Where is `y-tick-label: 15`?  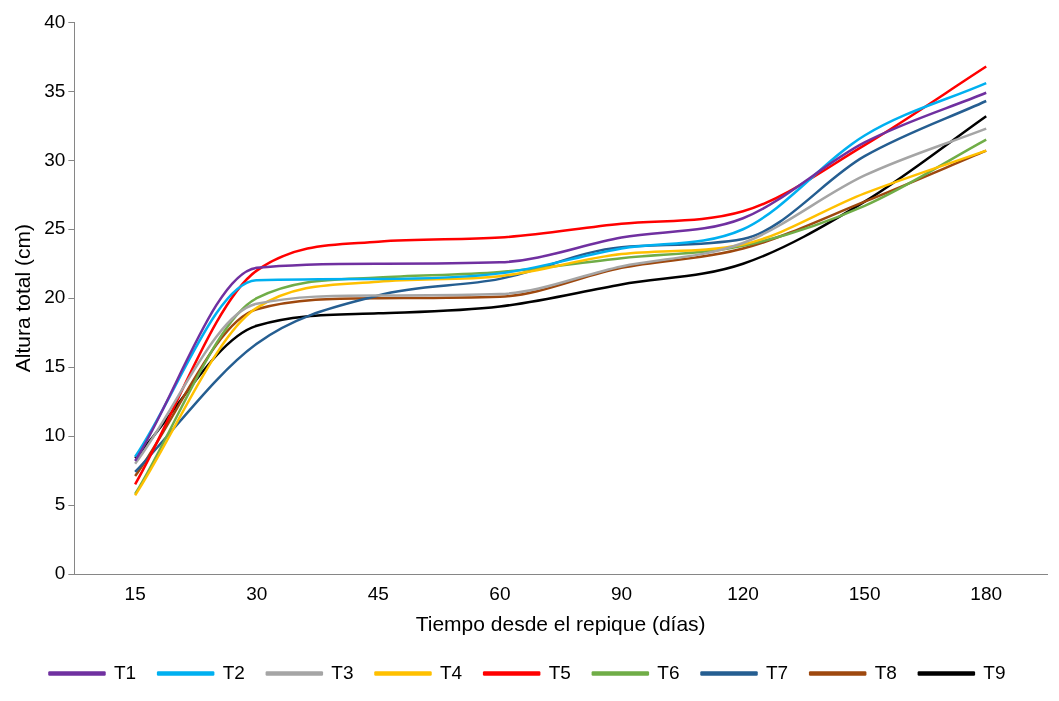
y-tick-label: 15 is located at coordinates (55, 366).